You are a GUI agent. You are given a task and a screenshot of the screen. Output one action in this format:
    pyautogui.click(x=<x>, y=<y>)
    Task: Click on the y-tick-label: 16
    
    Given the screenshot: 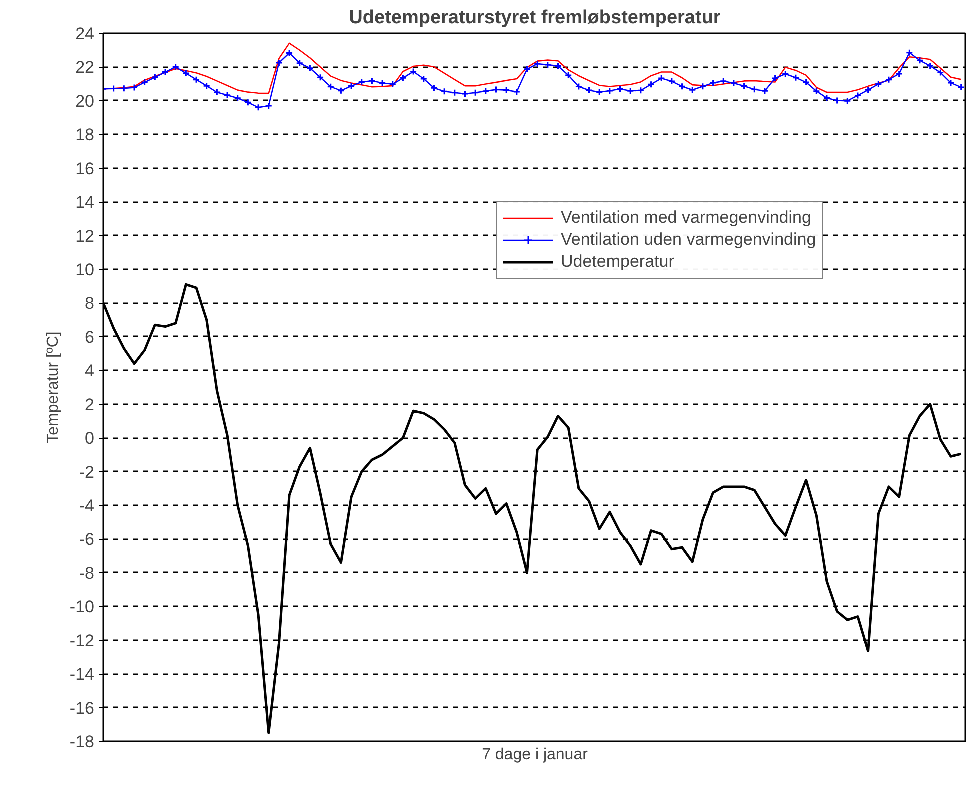 What is the action you would take?
    pyautogui.click(x=85, y=168)
    